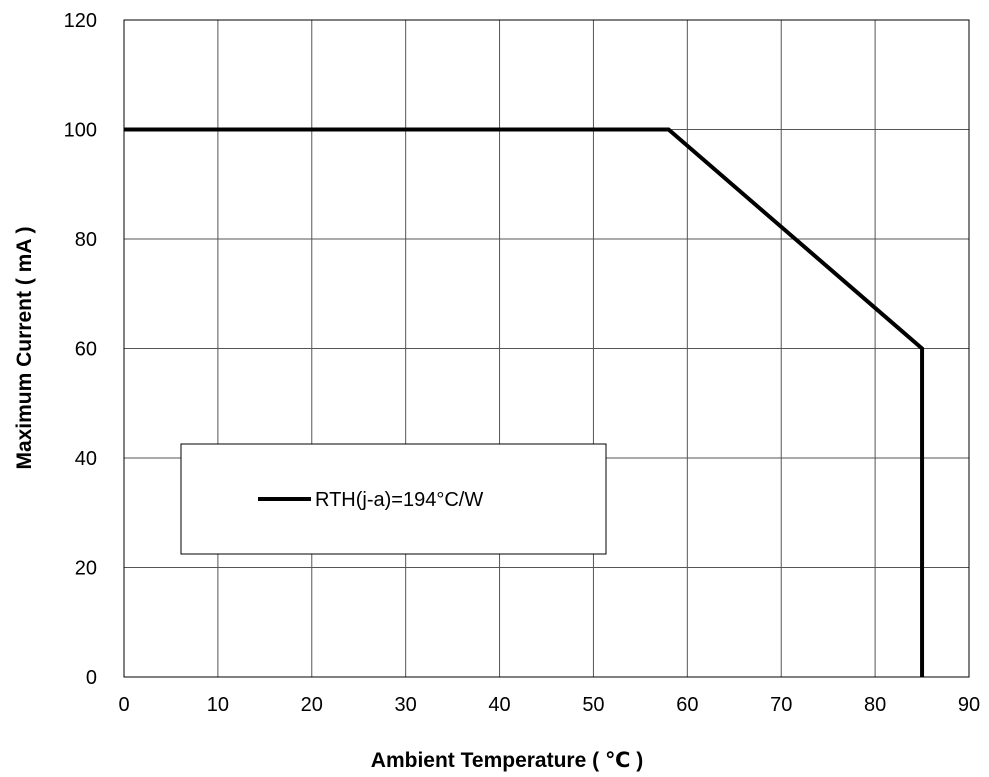  I want to click on y-axis-ticks: 0 20 40 60 80 100 120, so click(80, 349).